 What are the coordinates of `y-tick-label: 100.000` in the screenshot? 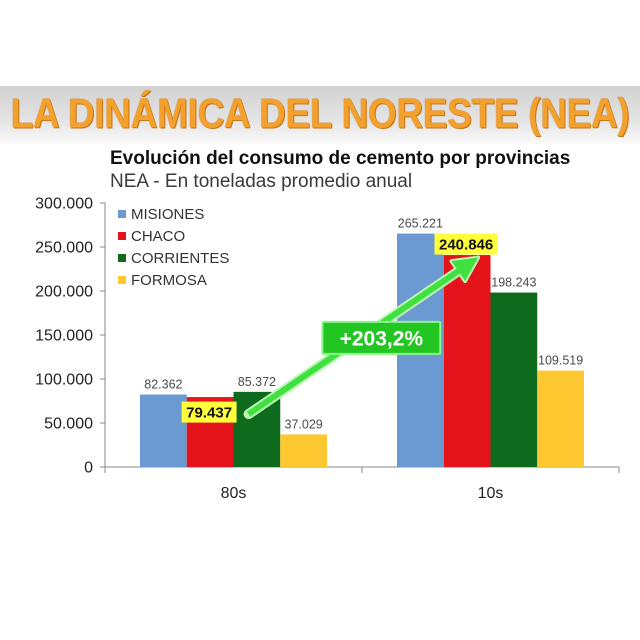 It's located at (64, 380).